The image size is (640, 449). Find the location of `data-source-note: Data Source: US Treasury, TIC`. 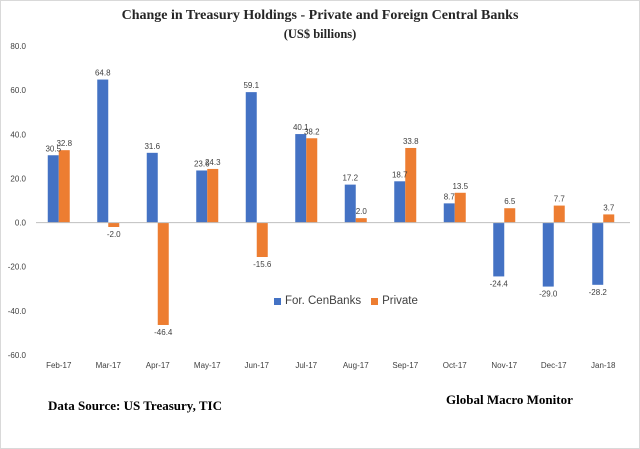

data-source-note: Data Source: US Treasury, TIC is located at coordinates (135, 405).